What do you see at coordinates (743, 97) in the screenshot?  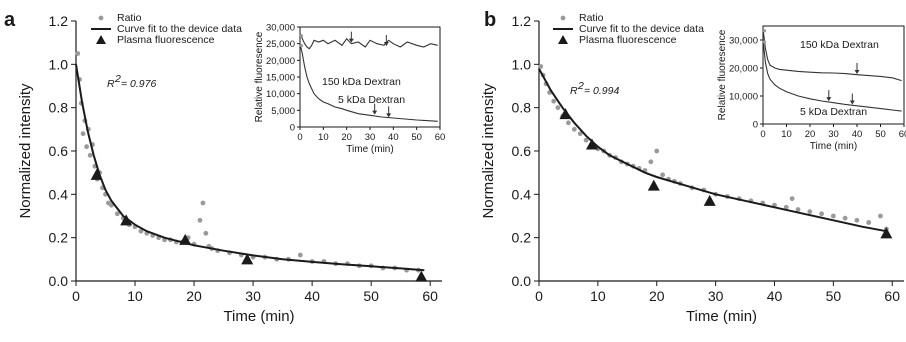 I see `inset-y-tick-label: 10,000` at bounding box center [743, 97].